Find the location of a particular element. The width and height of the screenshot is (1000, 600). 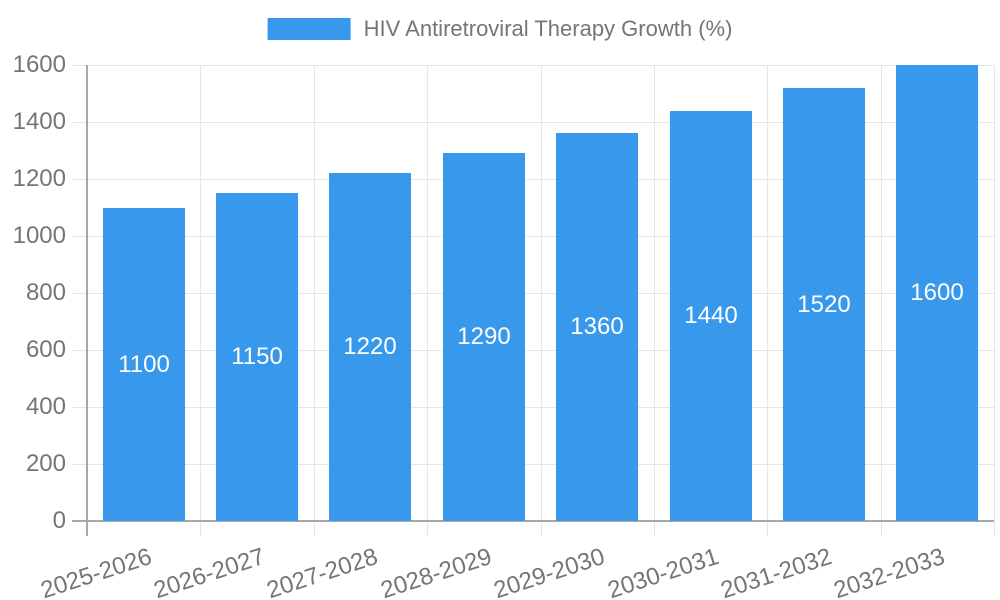

y-axis-tick-label: 200 is located at coordinates (45, 463).